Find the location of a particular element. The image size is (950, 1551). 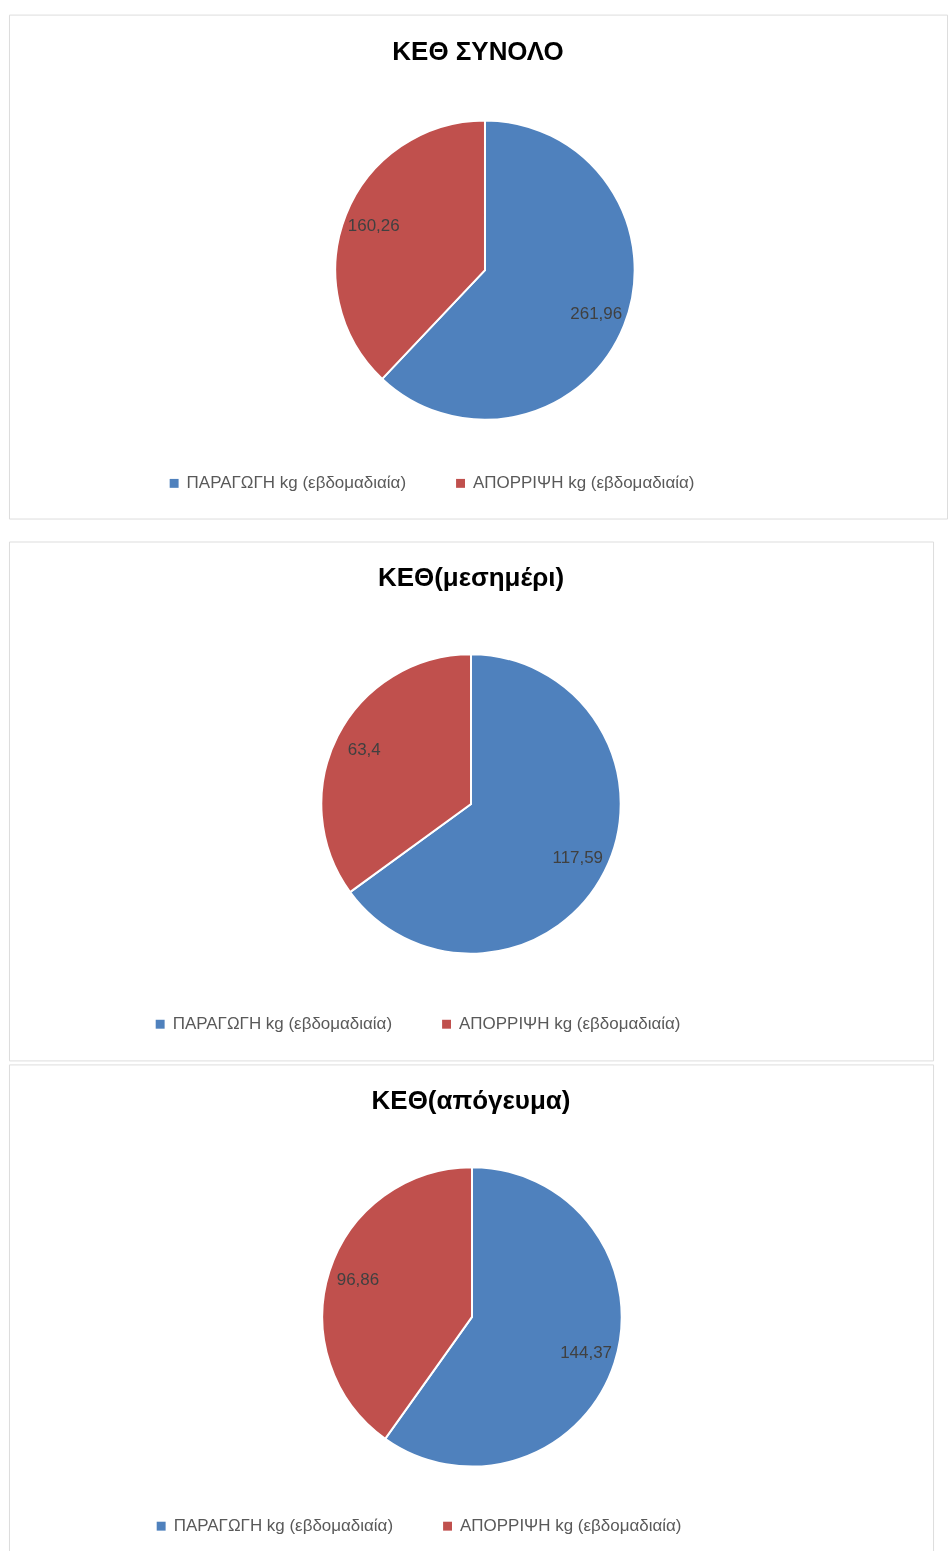

data-label: 96,86 is located at coordinates (358, 1280).